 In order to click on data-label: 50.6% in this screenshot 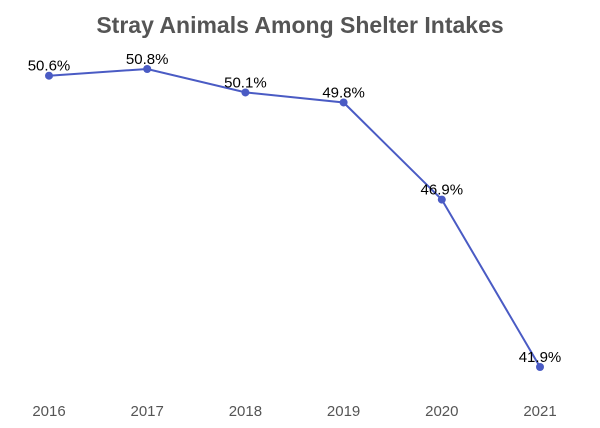, I will do `click(49, 66)`.